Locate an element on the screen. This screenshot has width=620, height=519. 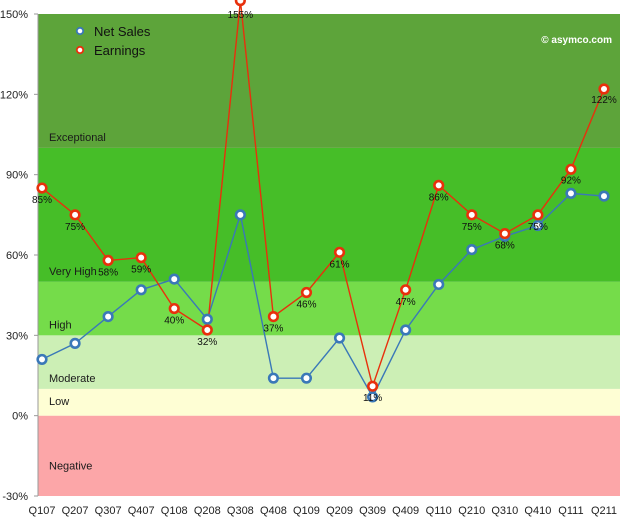
data-label-earnings: 58% is located at coordinates (108, 272).